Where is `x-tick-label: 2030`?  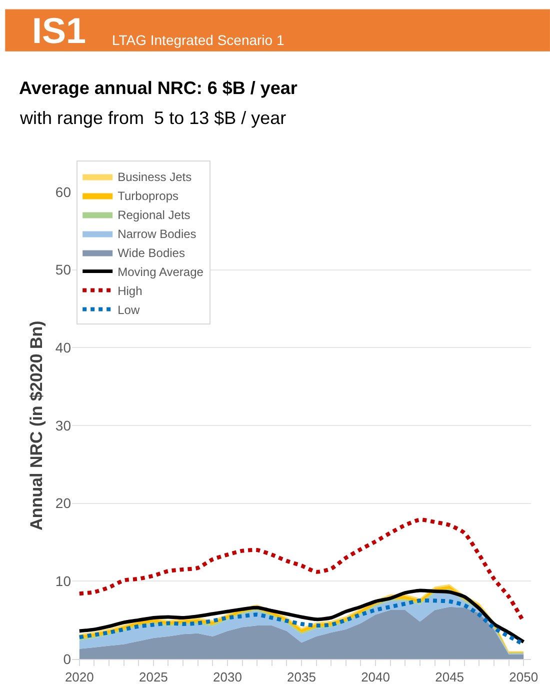 x-tick-label: 2030 is located at coordinates (227, 677).